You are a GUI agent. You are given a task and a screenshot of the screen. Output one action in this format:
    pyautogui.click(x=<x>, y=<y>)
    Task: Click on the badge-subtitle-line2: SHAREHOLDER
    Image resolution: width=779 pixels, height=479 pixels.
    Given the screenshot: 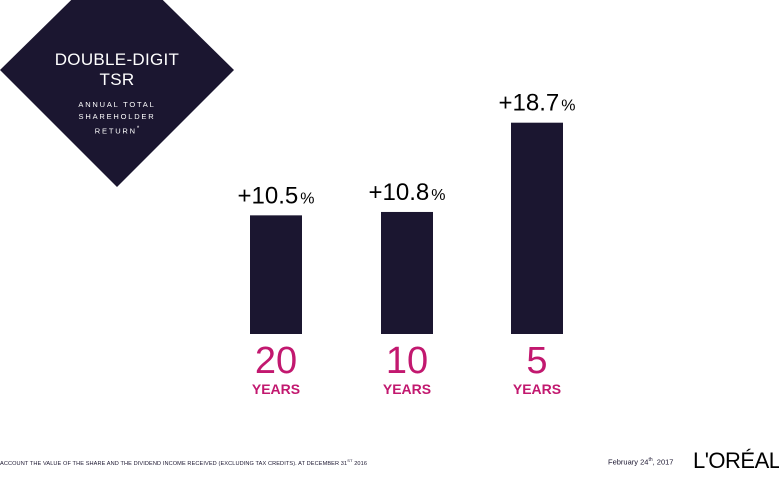 What is the action you would take?
    pyautogui.click(x=117, y=116)
    